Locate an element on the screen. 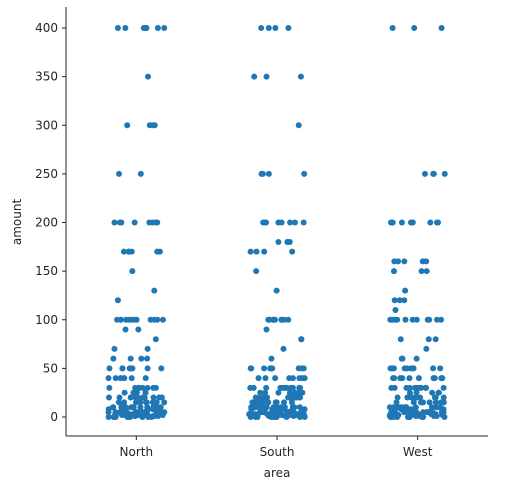  x-tick-label: West is located at coordinates (418, 452).